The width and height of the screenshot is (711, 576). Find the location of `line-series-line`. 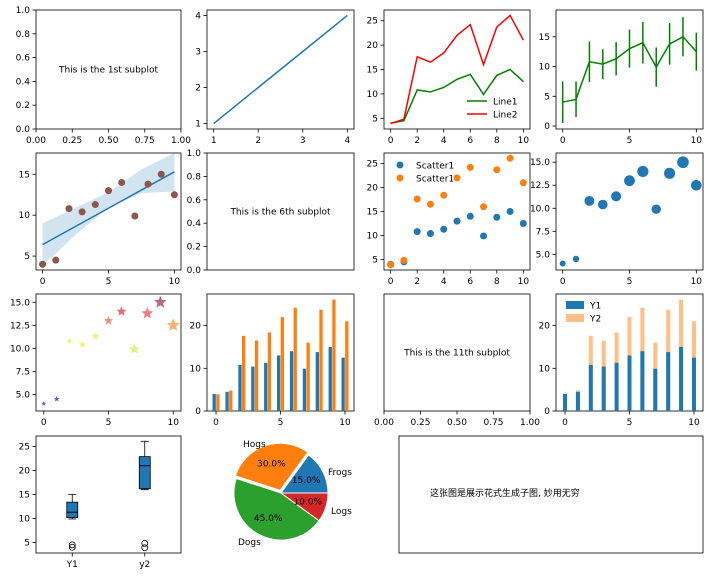

line-series-line is located at coordinates (280, 69).